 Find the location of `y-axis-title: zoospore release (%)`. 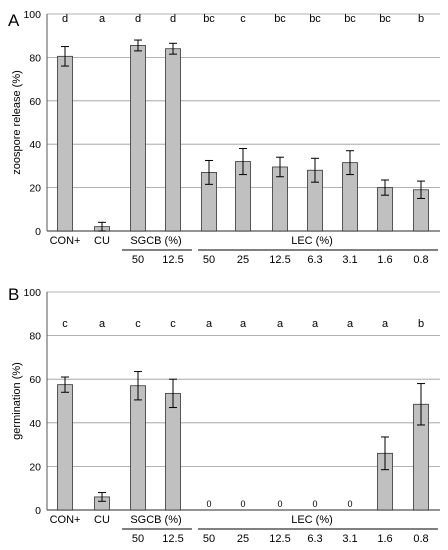

y-axis-title: zoospore release (%) is located at coordinates (17, 122).